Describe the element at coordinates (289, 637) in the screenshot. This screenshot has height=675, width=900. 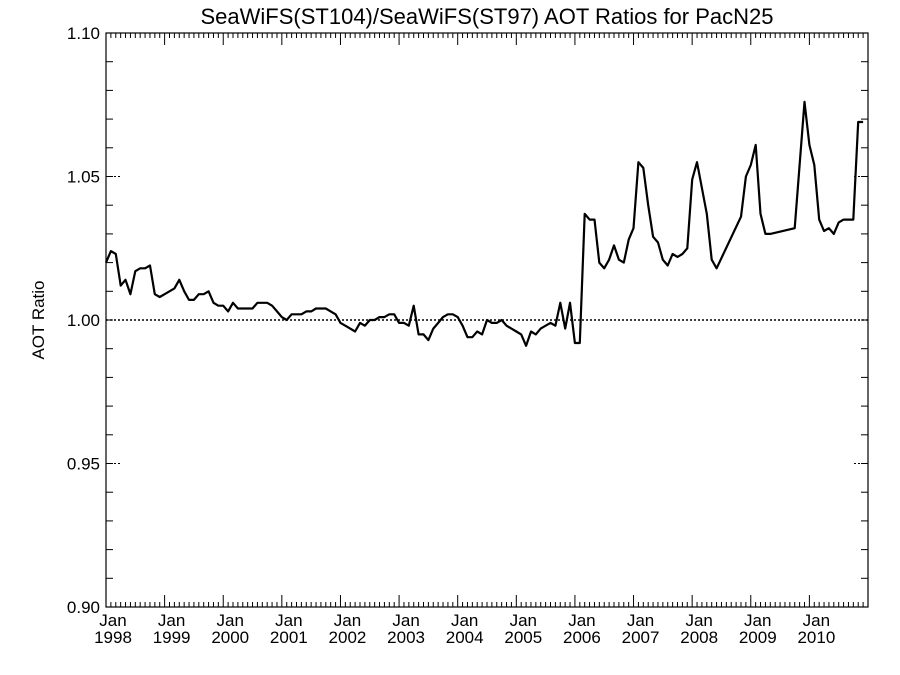
I see `x-tick-year-label: 2001` at that location.